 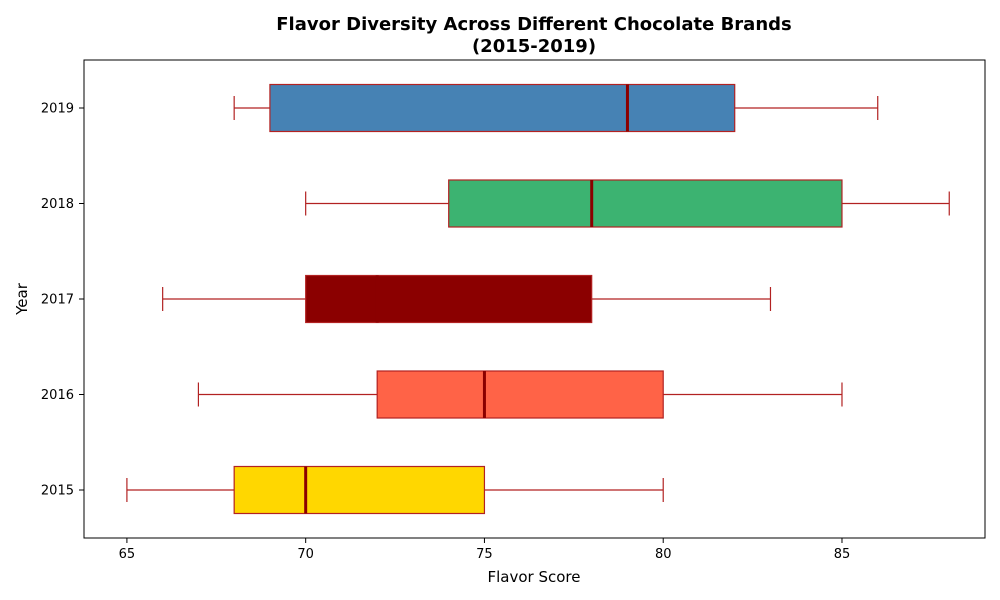 I want to click on box-2017, so click(x=467, y=299).